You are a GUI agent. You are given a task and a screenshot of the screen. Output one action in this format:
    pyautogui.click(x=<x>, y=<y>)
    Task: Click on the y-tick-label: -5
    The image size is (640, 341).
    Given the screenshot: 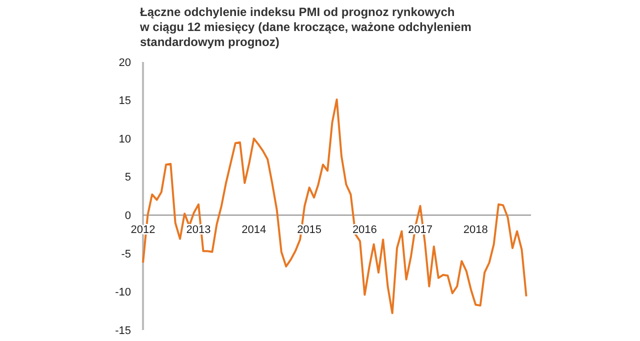 What is the action you would take?
    pyautogui.click(x=126, y=254)
    